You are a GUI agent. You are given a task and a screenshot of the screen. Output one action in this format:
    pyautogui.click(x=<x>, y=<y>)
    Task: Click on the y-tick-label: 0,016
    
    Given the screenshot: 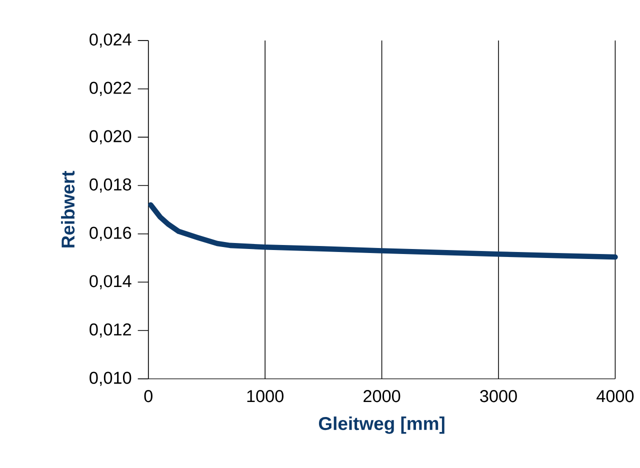 What is the action you would take?
    pyautogui.click(x=111, y=233)
    